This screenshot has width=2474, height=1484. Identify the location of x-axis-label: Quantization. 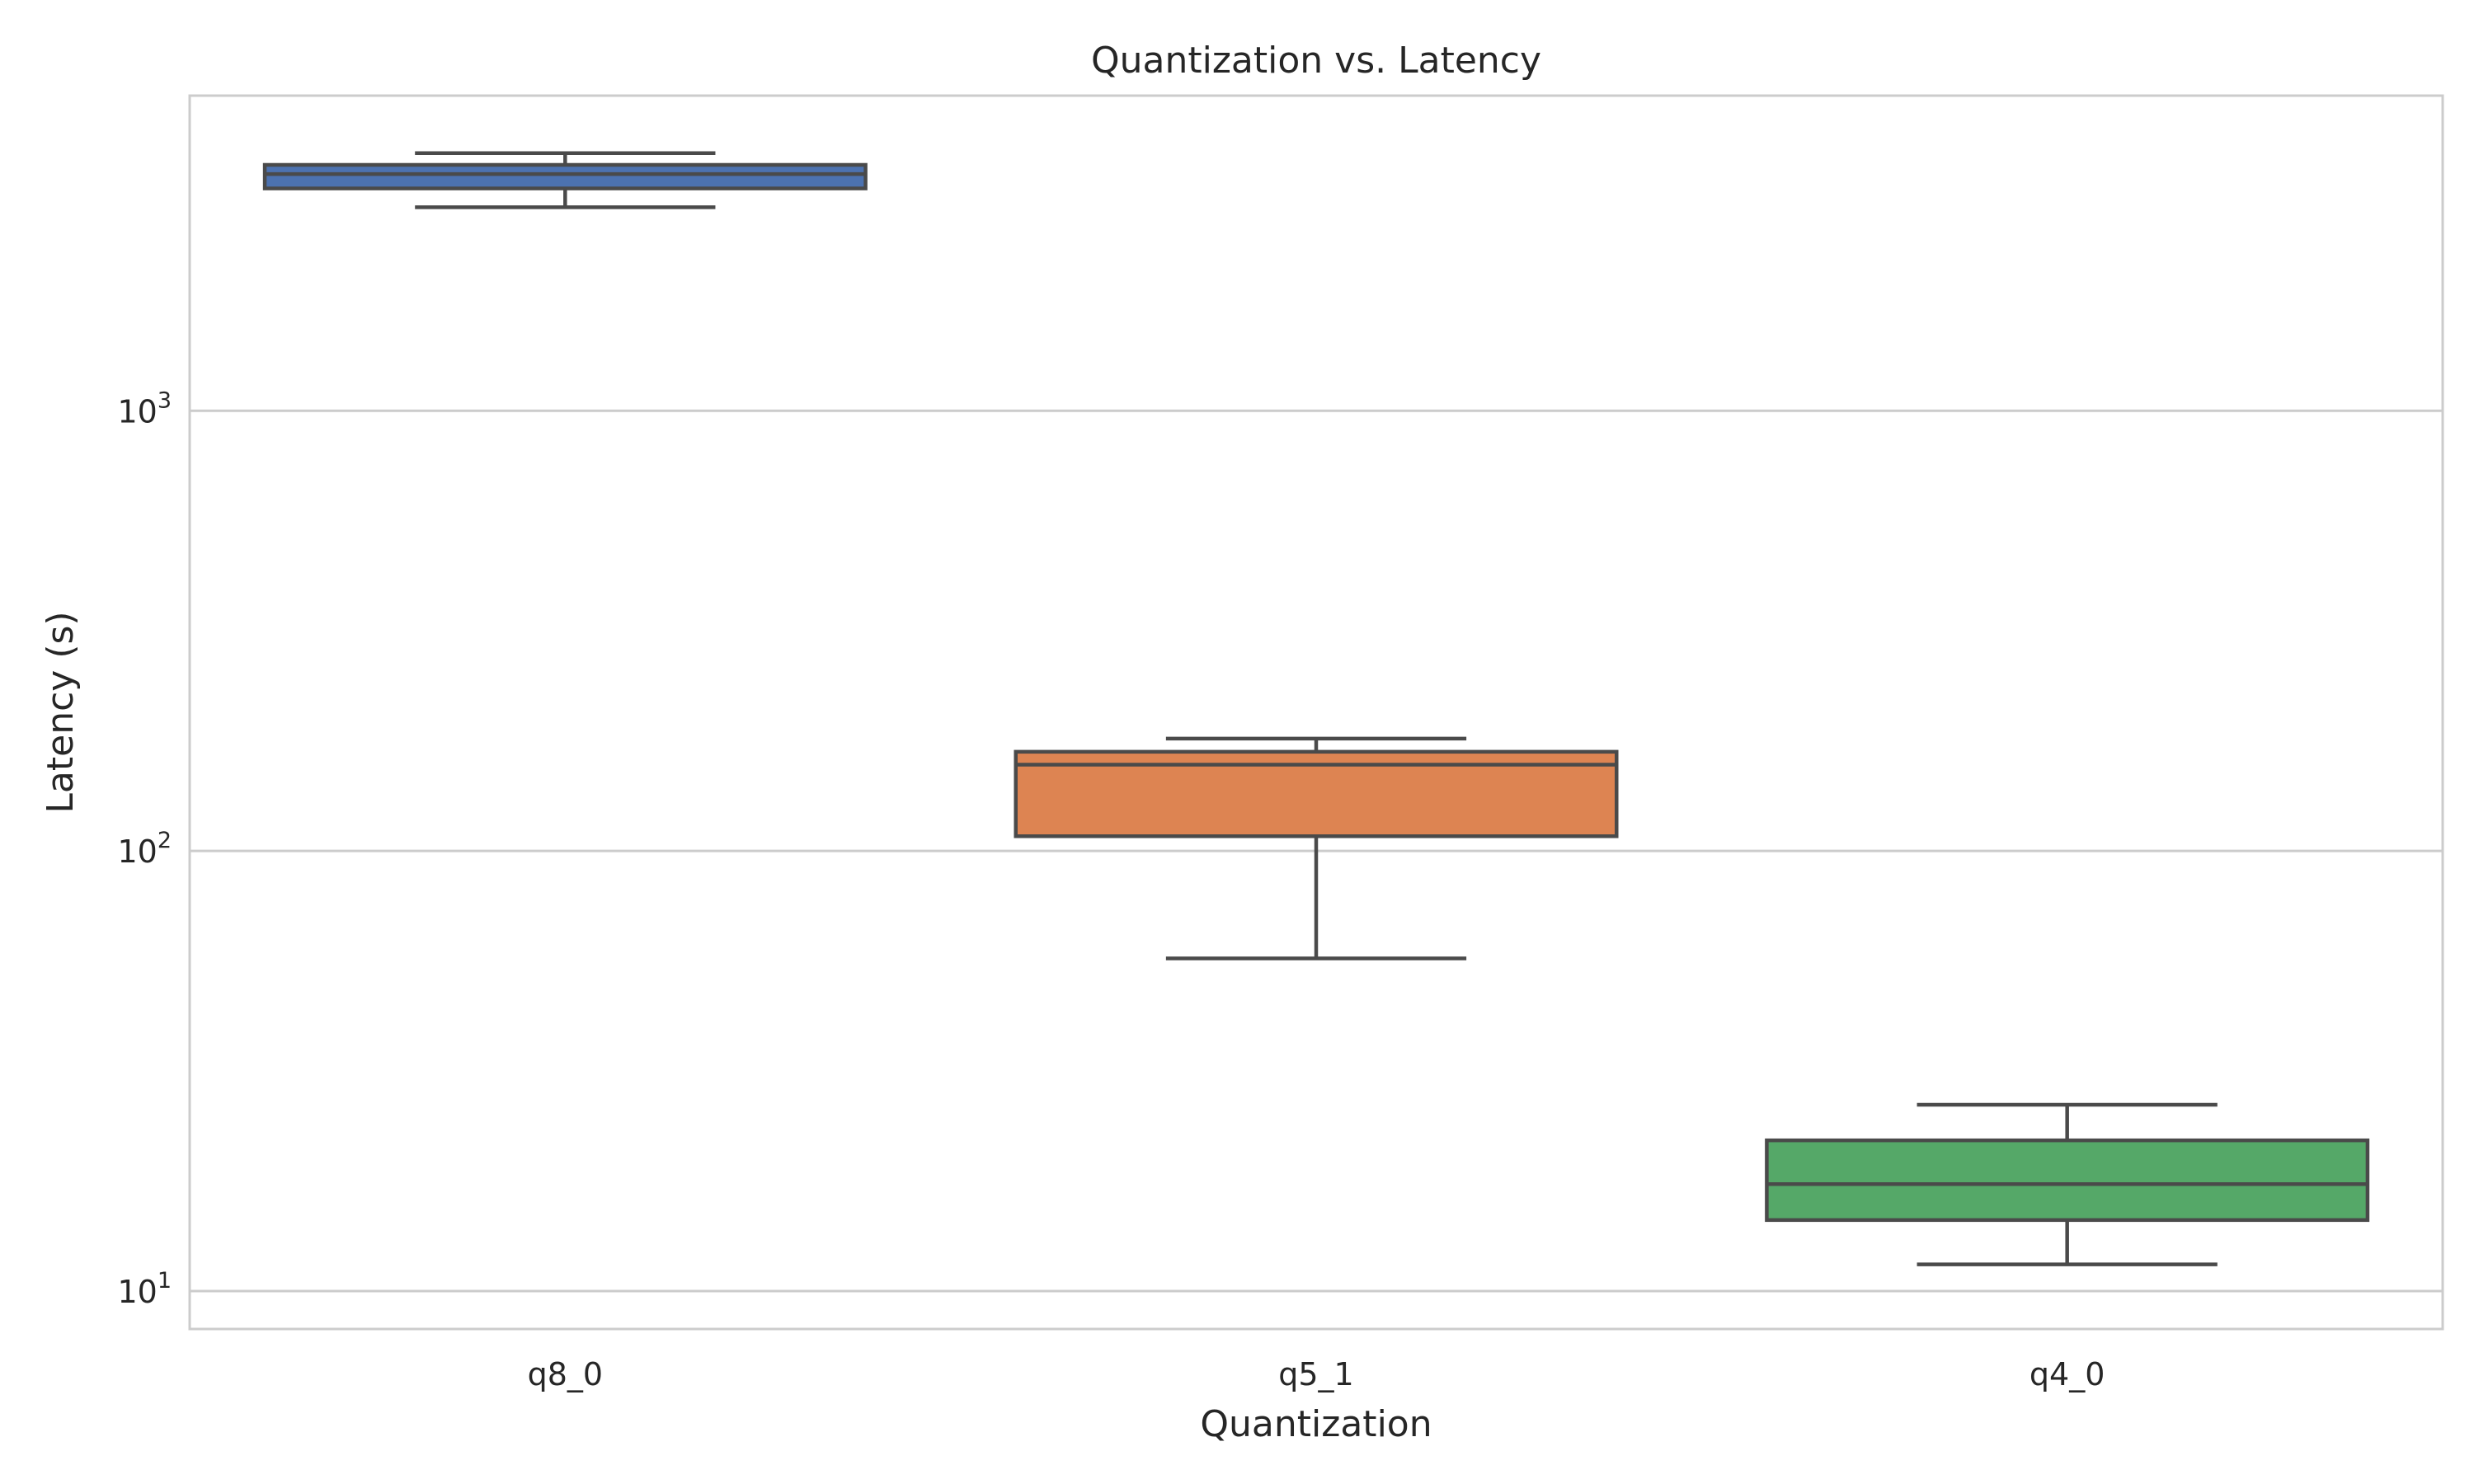
(1316, 1424).